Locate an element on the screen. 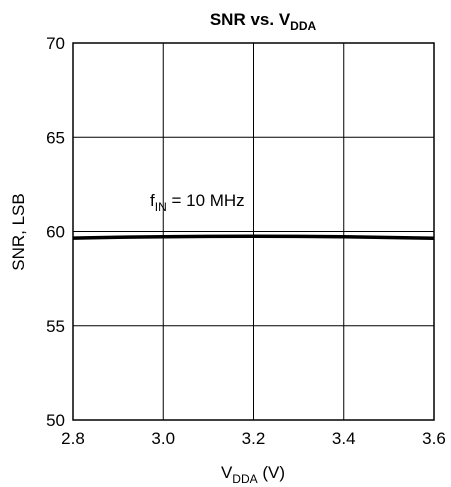 Image resolution: width=451 pixels, height=487 pixels. x-tick-label-2: 3.2 is located at coordinates (254, 438).